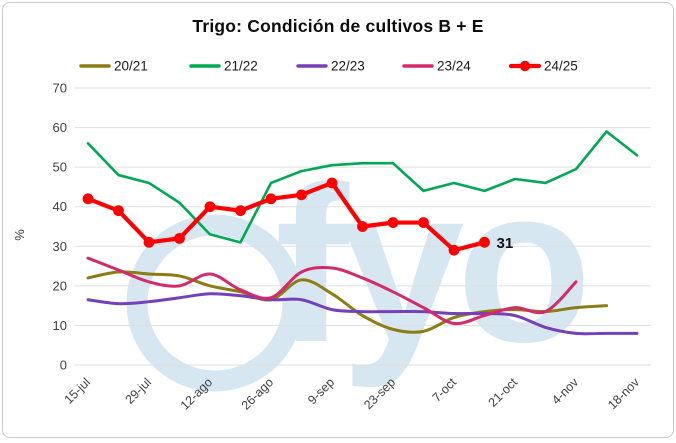 This screenshot has width=676, height=443. What do you see at coordinates (543, 66) in the screenshot?
I see `legend-item-24-25: 24/25` at bounding box center [543, 66].